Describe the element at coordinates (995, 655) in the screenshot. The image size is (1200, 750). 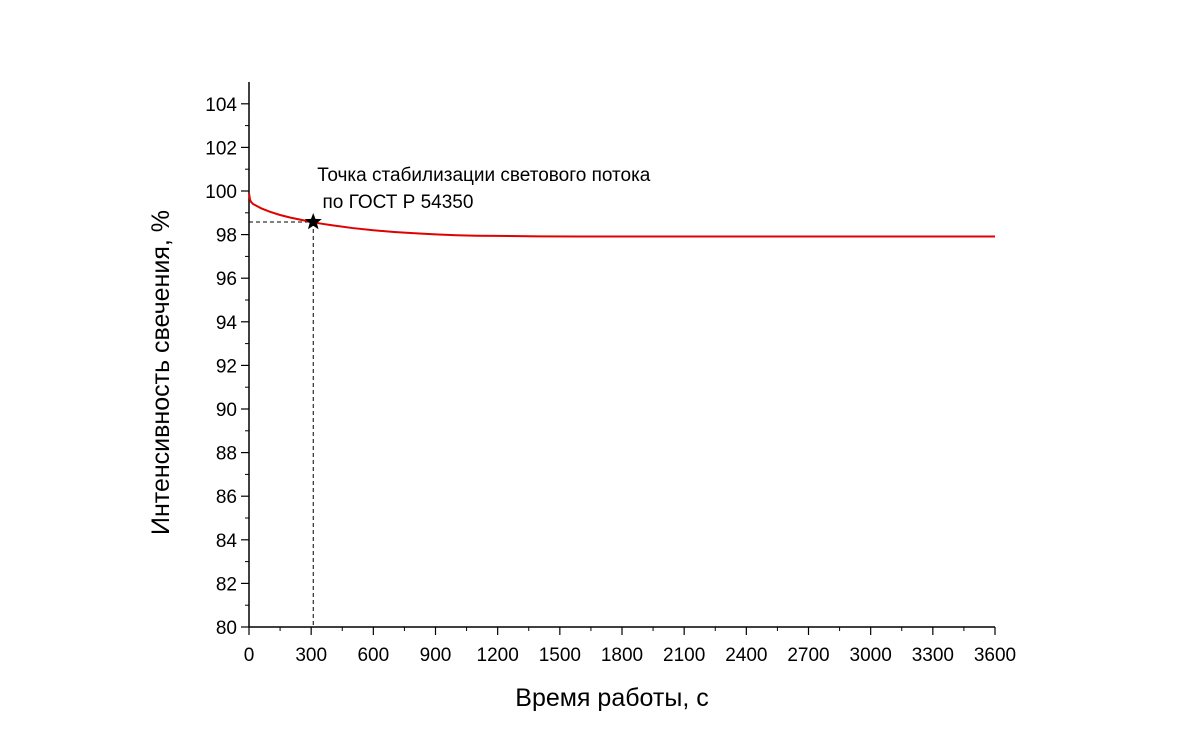
I see `x-tick-label: 3600` at that location.